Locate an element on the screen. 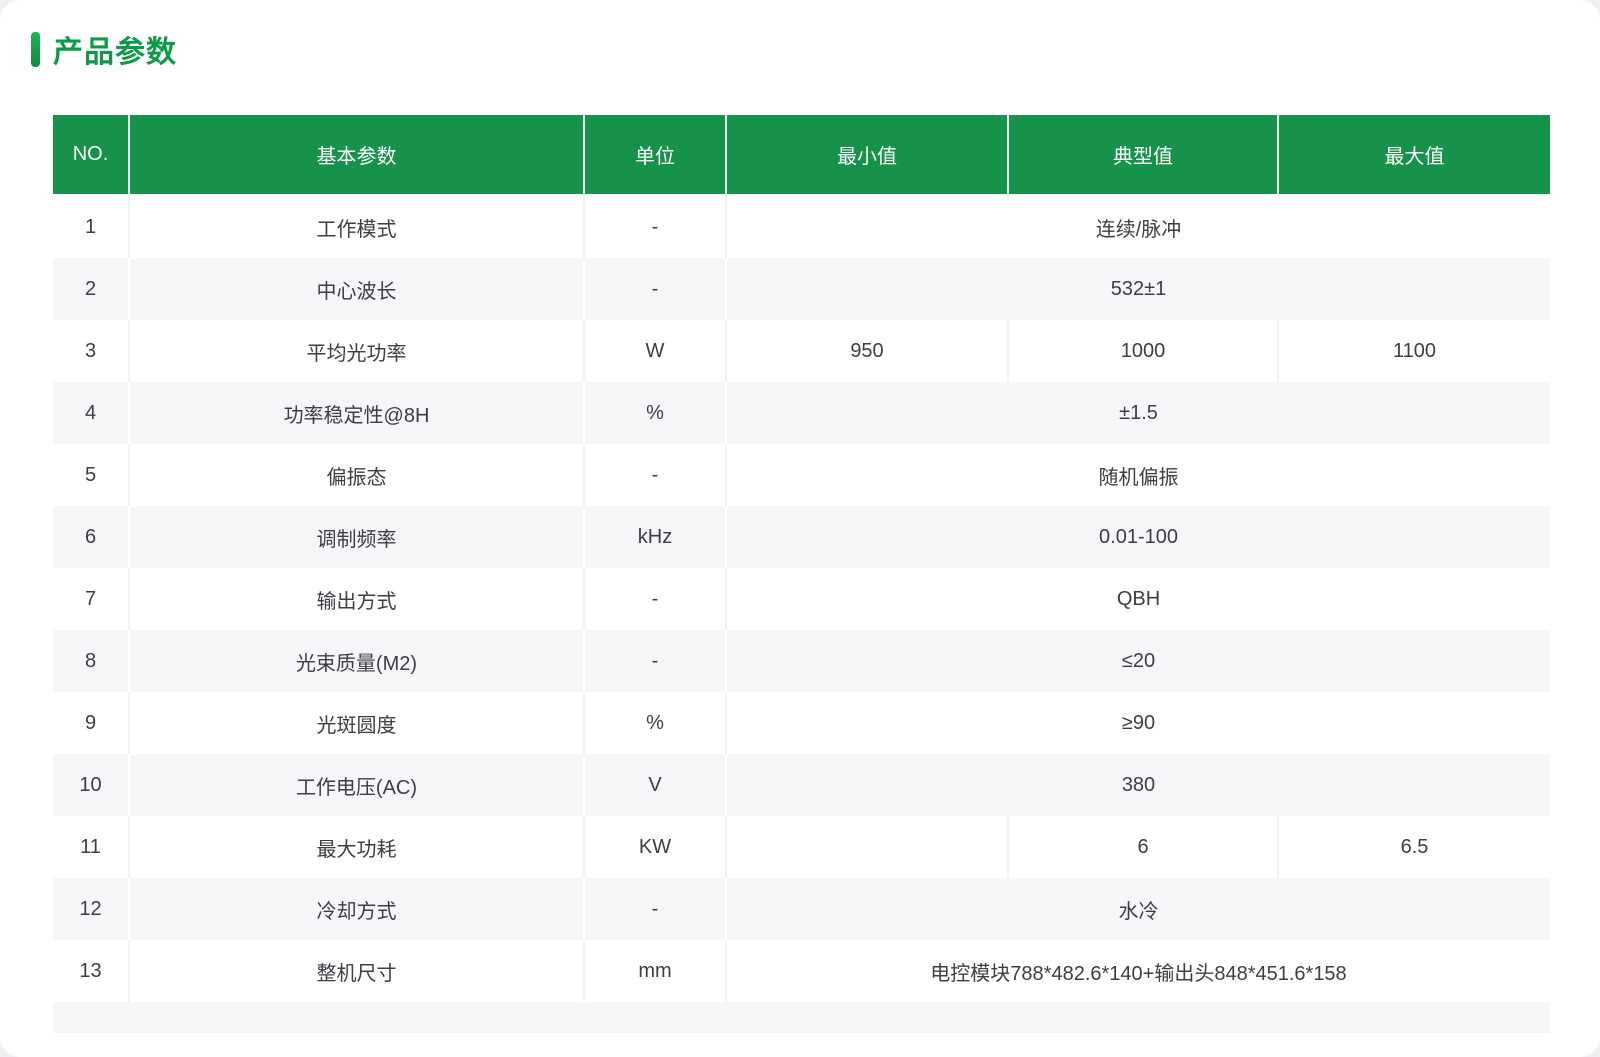 Image resolution: width=1600 pixels, height=1057 pixels. cell-param: 整机尺寸 is located at coordinates (357, 971).